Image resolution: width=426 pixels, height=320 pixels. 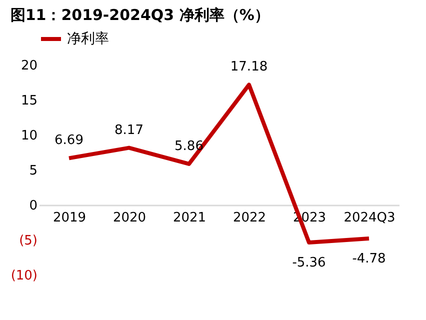 I want to click on x-tick-label: 2024Q3, so click(x=370, y=218).